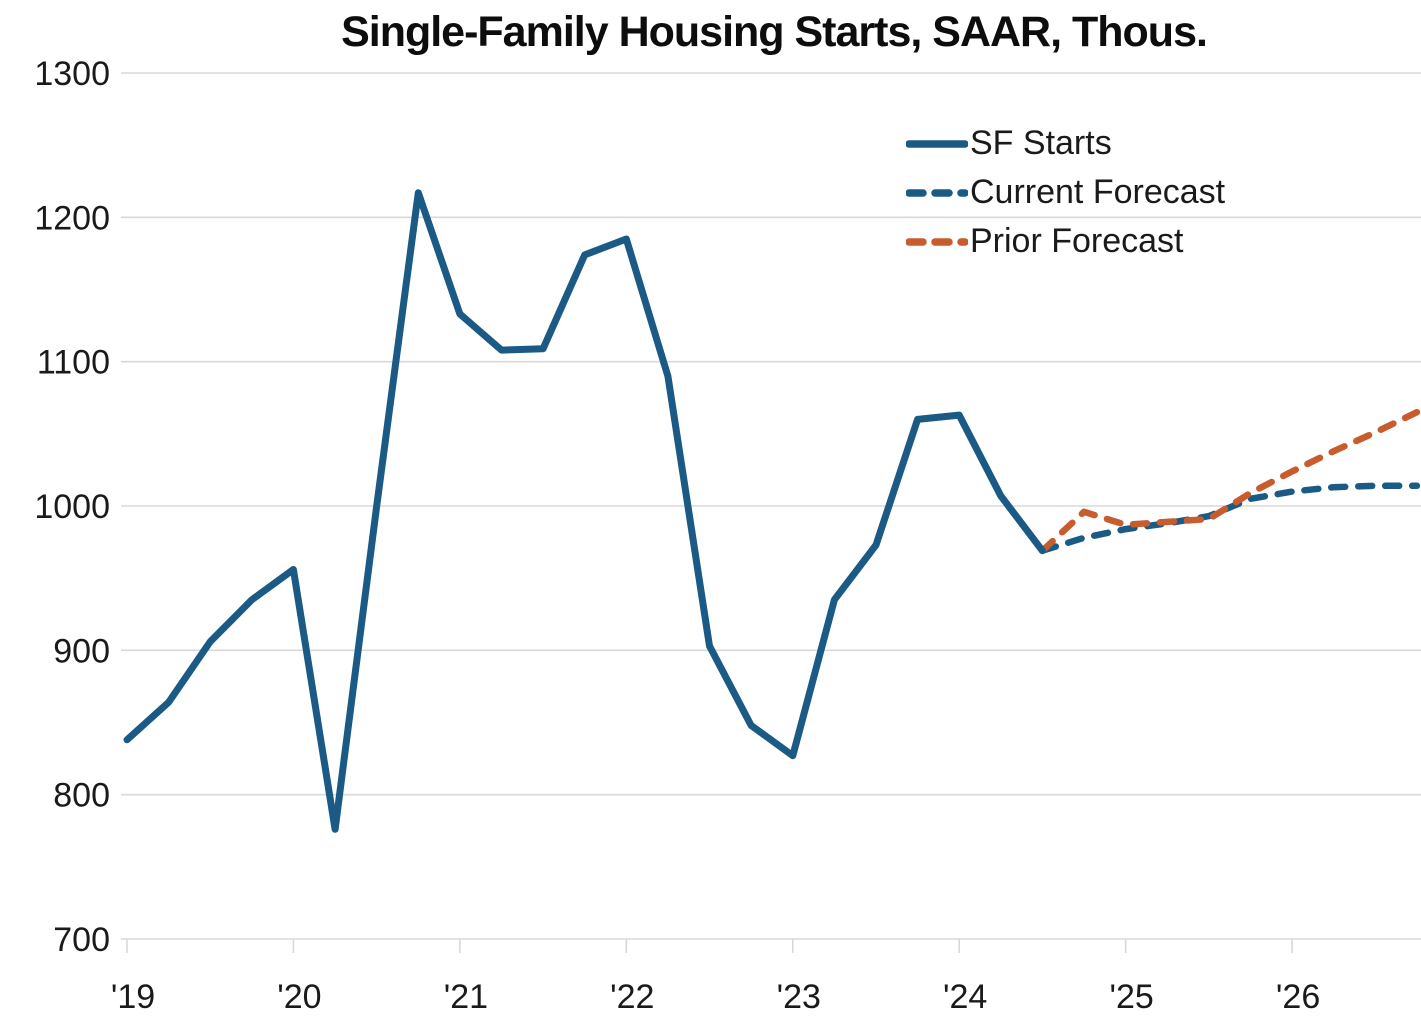  I want to click on x-tick-label-26: '26, so click(1298, 997).